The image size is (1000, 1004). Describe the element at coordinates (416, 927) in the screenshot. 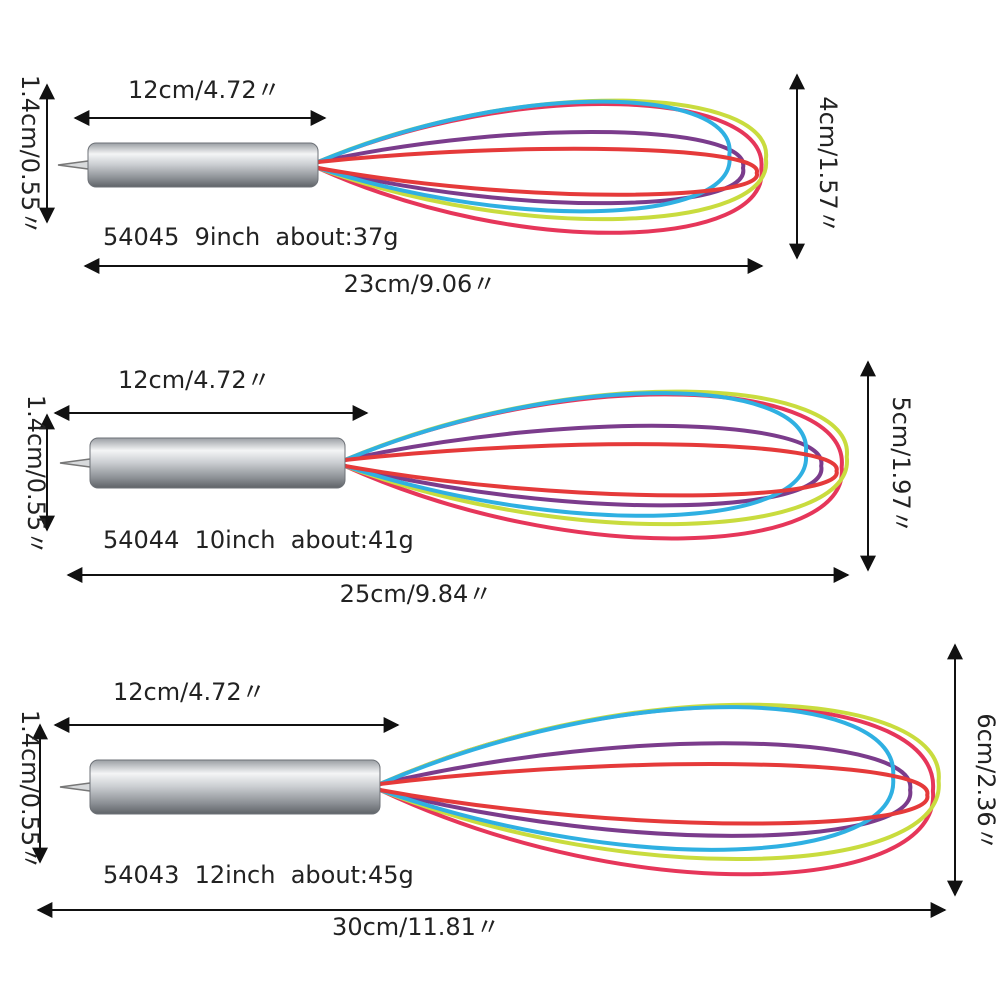

I see `total-length: 30cm/11.81〃` at that location.